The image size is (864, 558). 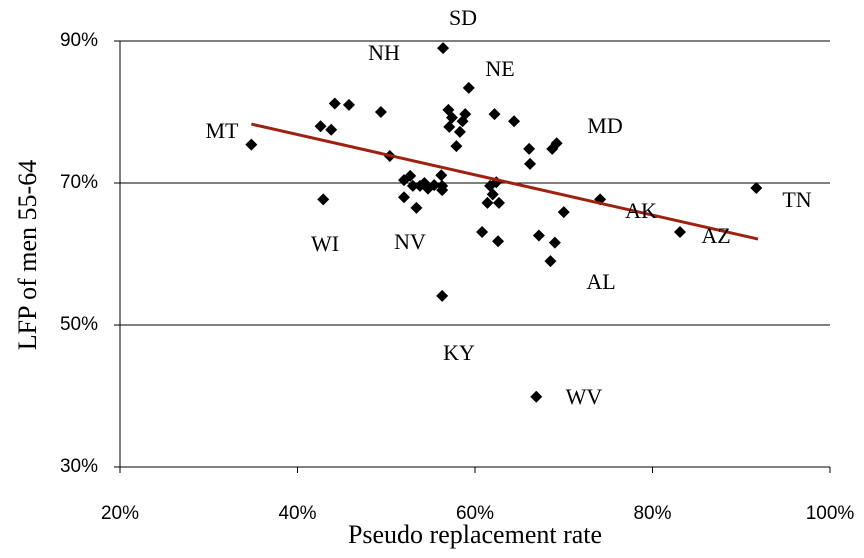 I want to click on y-tick-label: 50%, so click(x=79, y=324).